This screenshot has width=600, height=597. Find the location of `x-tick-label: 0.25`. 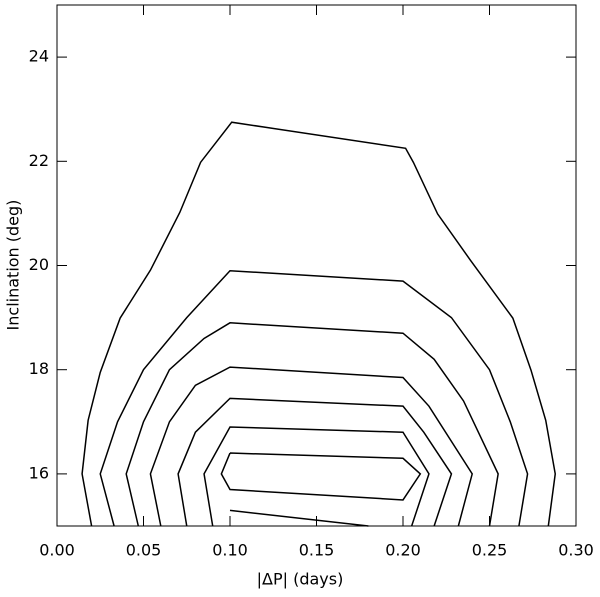

x-tick-label: 0.25 is located at coordinates (490, 550).